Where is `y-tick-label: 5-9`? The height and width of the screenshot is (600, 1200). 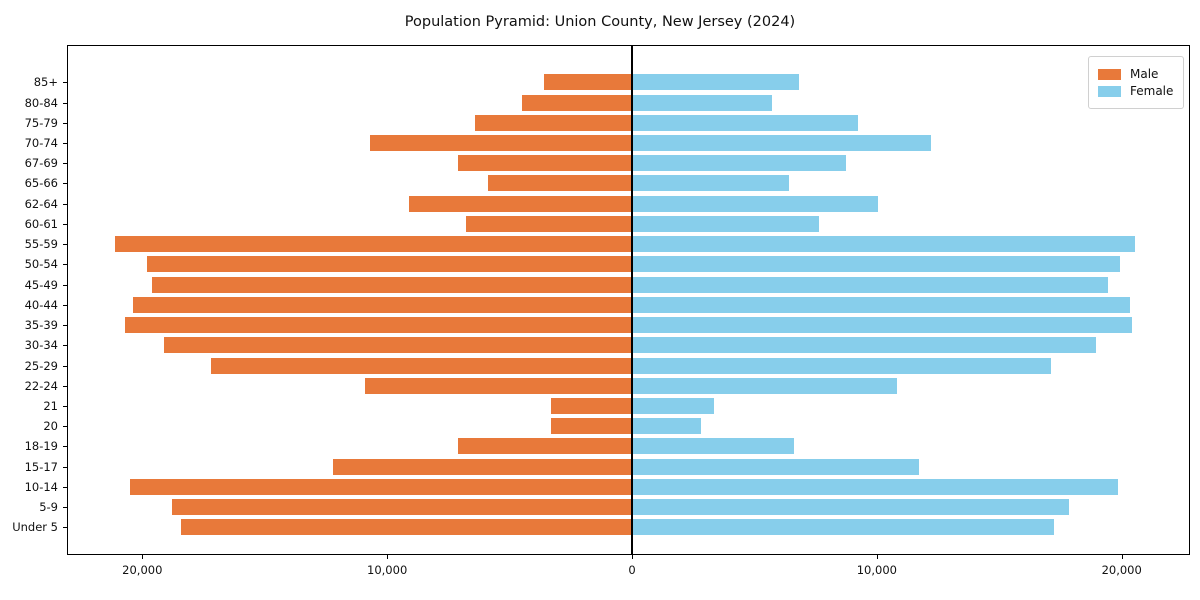 y-tick-label: 5-9 is located at coordinates (48, 507).